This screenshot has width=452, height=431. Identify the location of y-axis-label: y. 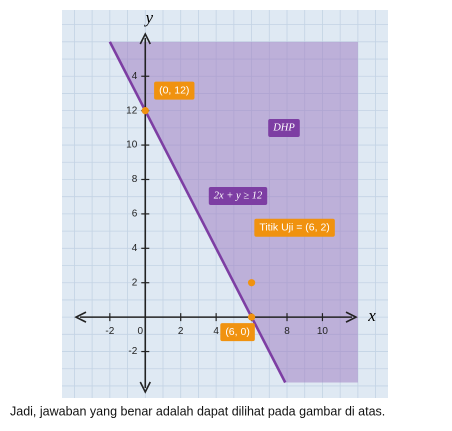
(148, 17).